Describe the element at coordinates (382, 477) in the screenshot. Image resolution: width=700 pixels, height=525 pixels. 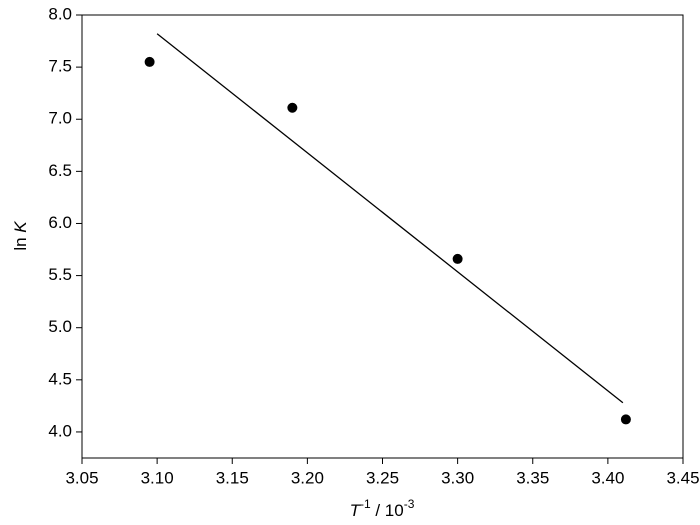
I see `x-tick-label: 3.25` at that location.